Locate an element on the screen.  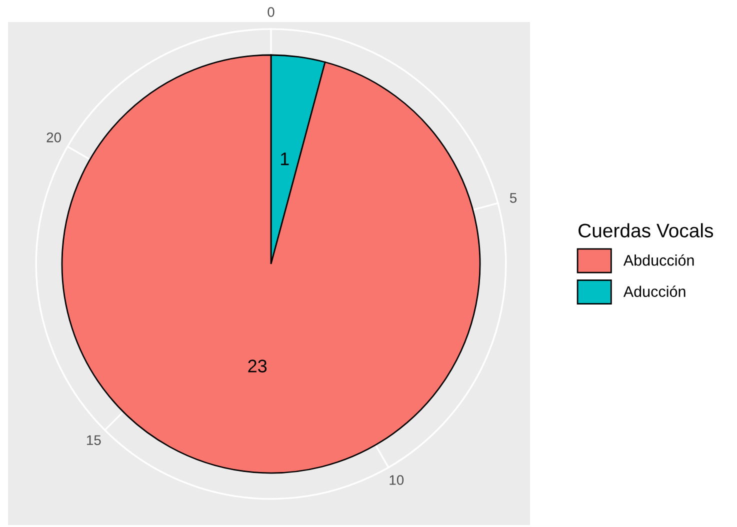
text: 5 is located at coordinates (513, 198).